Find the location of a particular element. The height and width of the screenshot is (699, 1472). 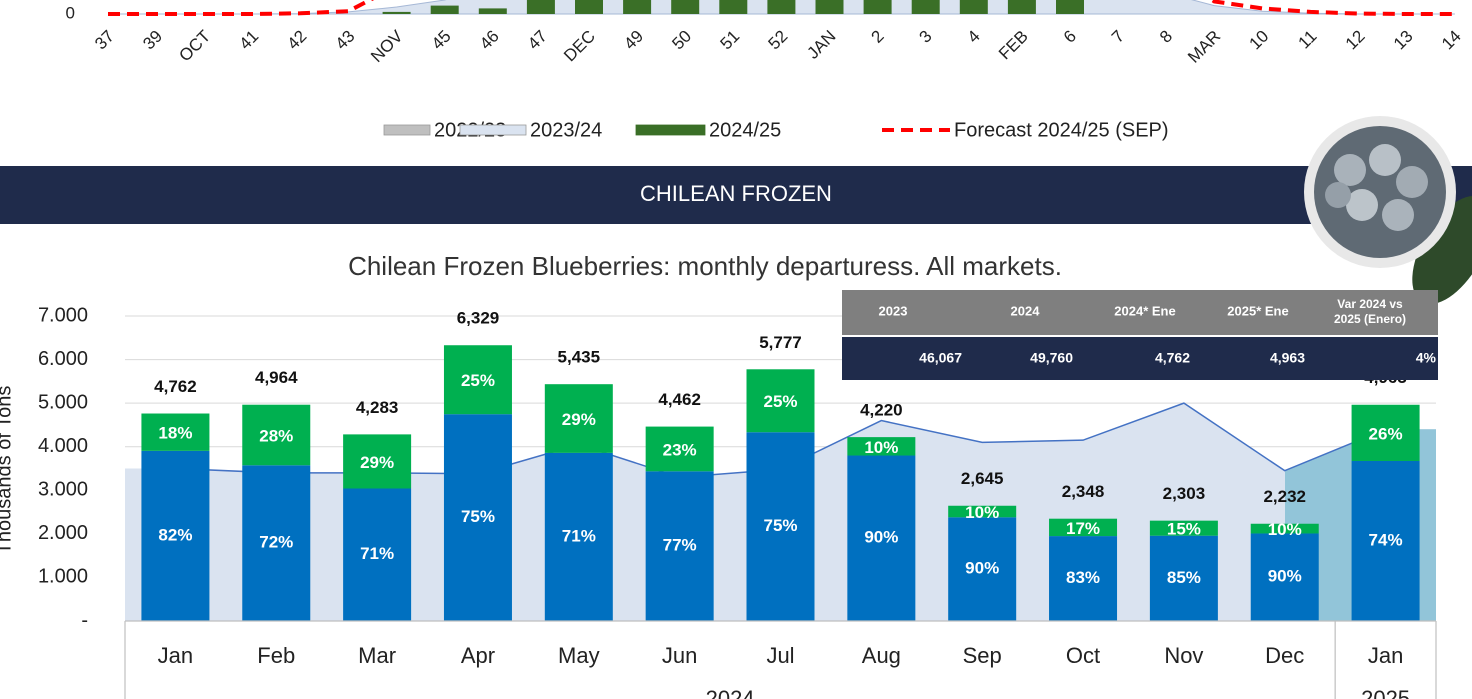

x-tick-label: May is located at coordinates (579, 655).